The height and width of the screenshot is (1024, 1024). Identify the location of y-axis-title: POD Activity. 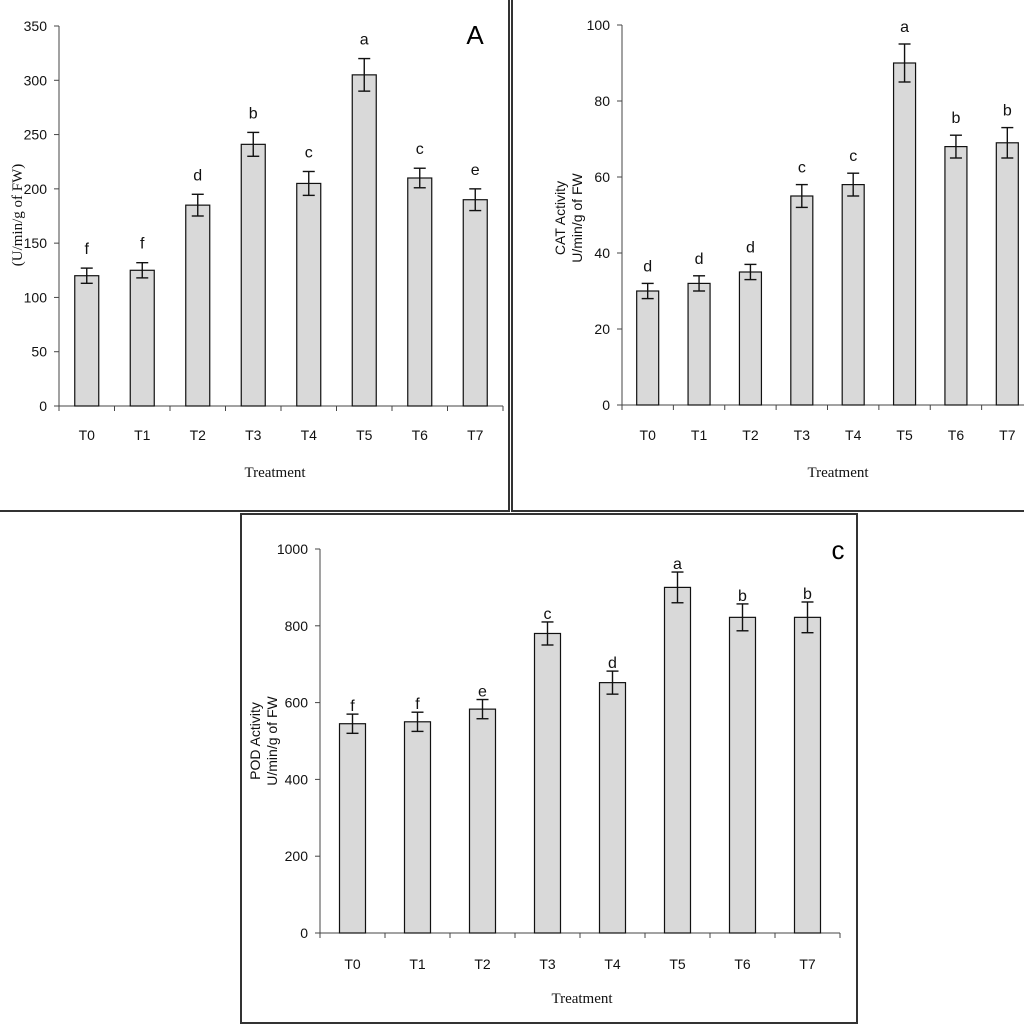
(255, 741).